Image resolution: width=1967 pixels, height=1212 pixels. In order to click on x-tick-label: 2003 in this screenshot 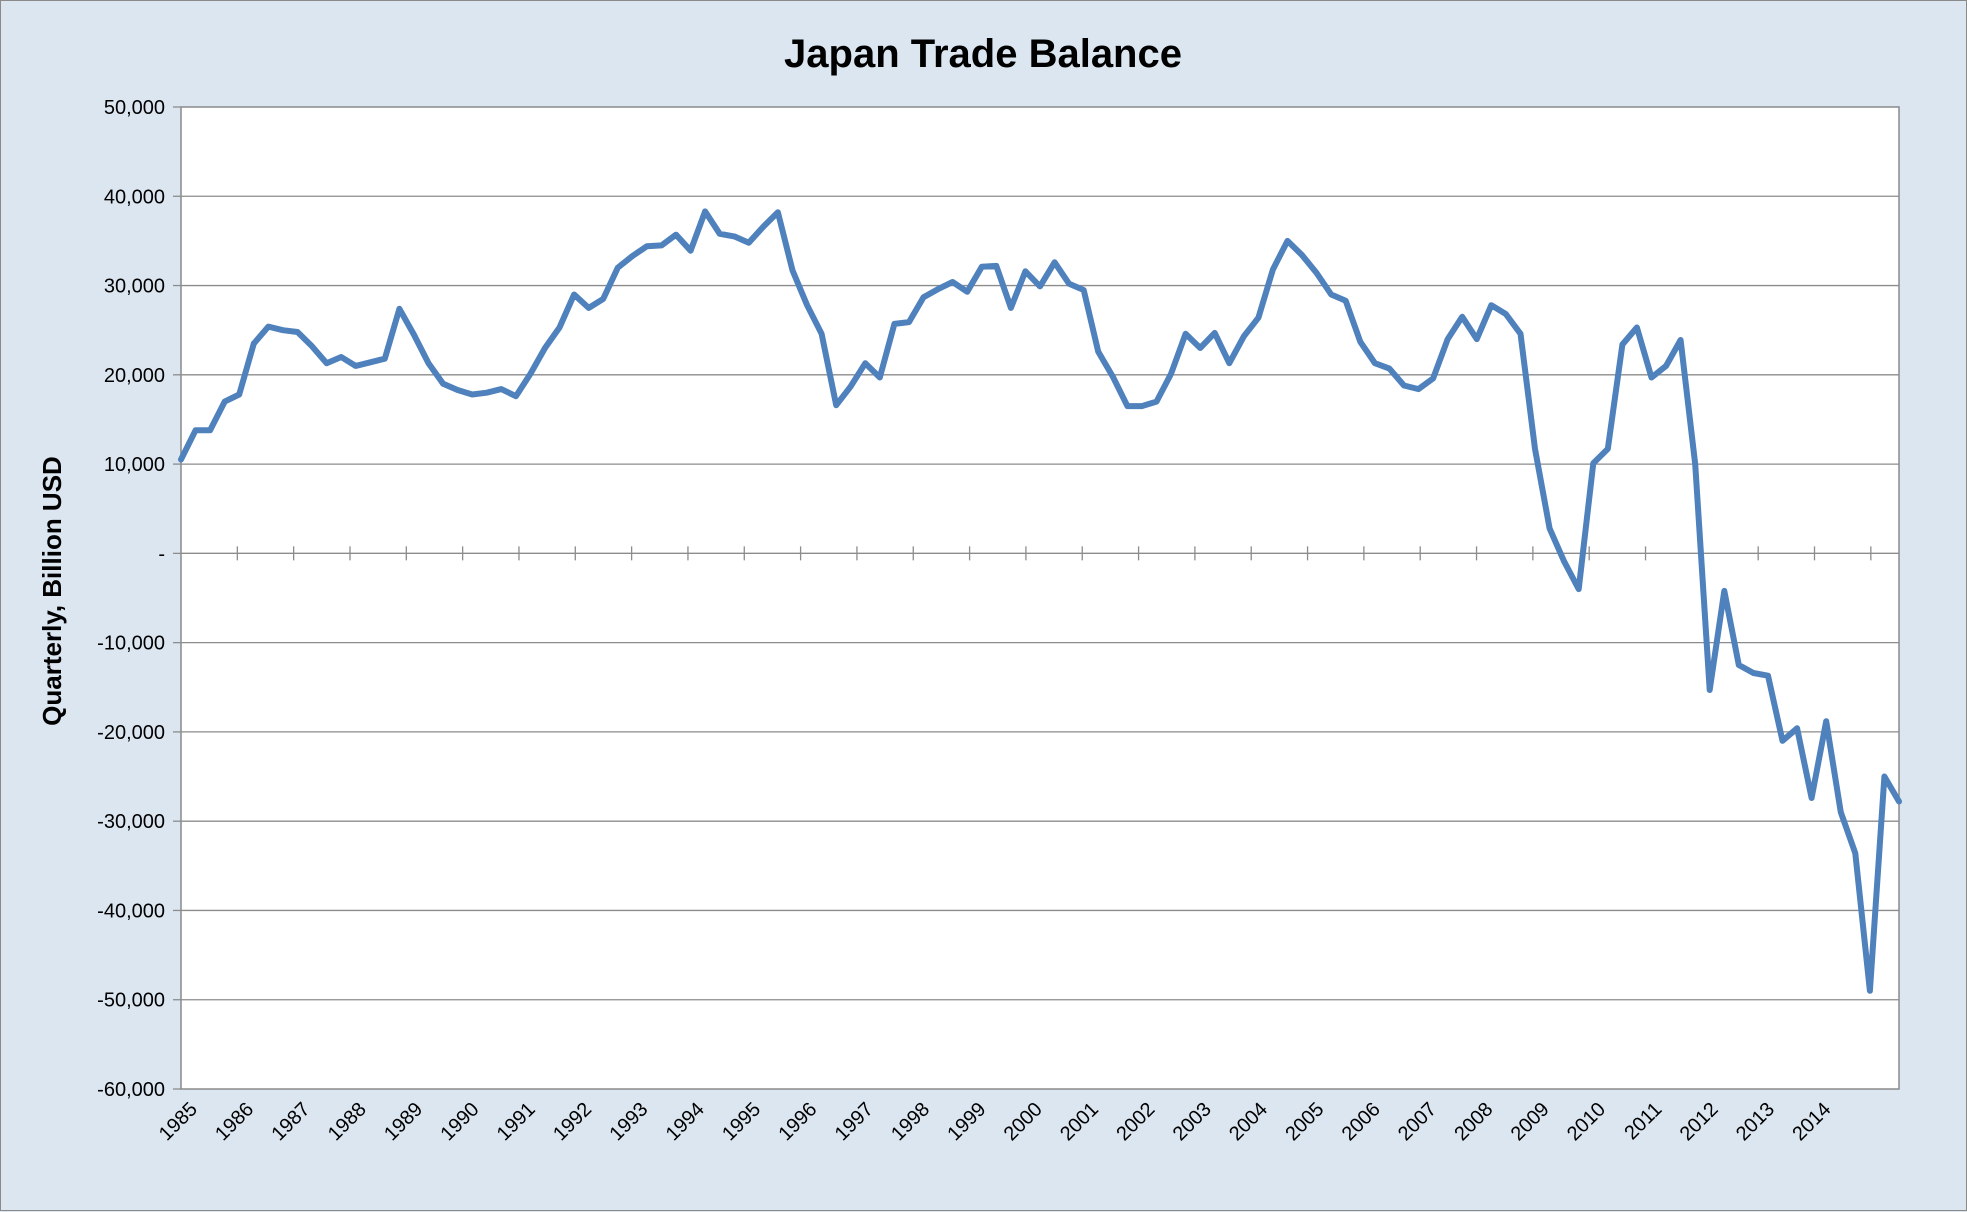, I will do `click(1192, 1121)`.